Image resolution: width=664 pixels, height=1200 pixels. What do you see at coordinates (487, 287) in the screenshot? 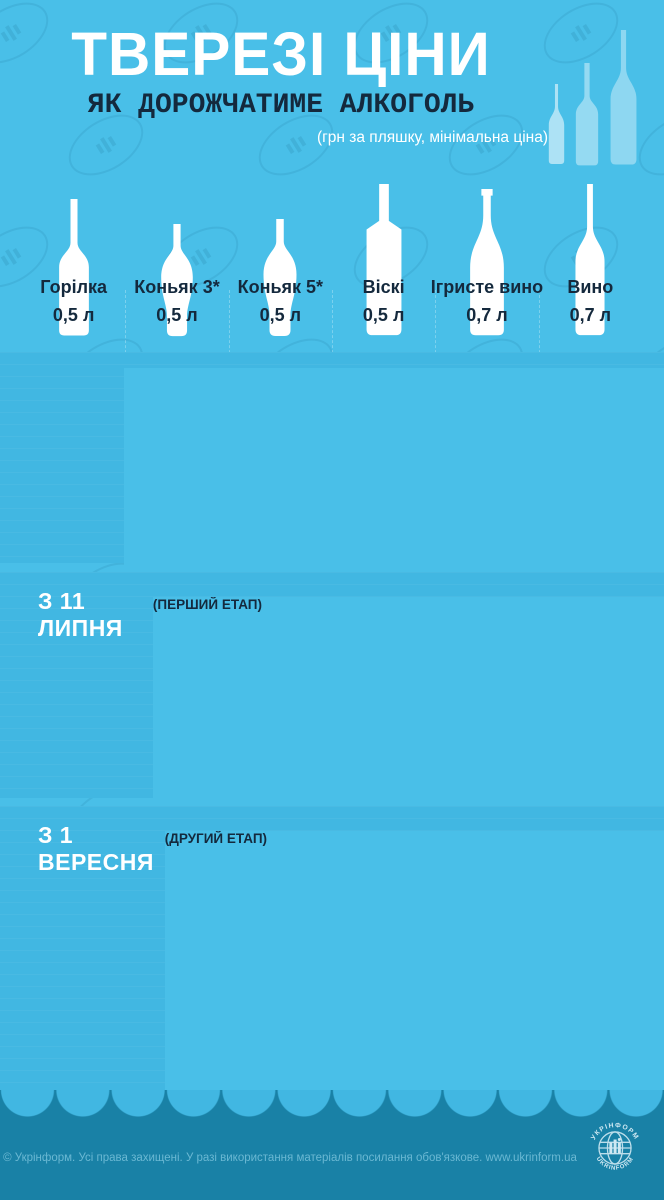
I see `column-name: Ігристе вино` at bounding box center [487, 287].